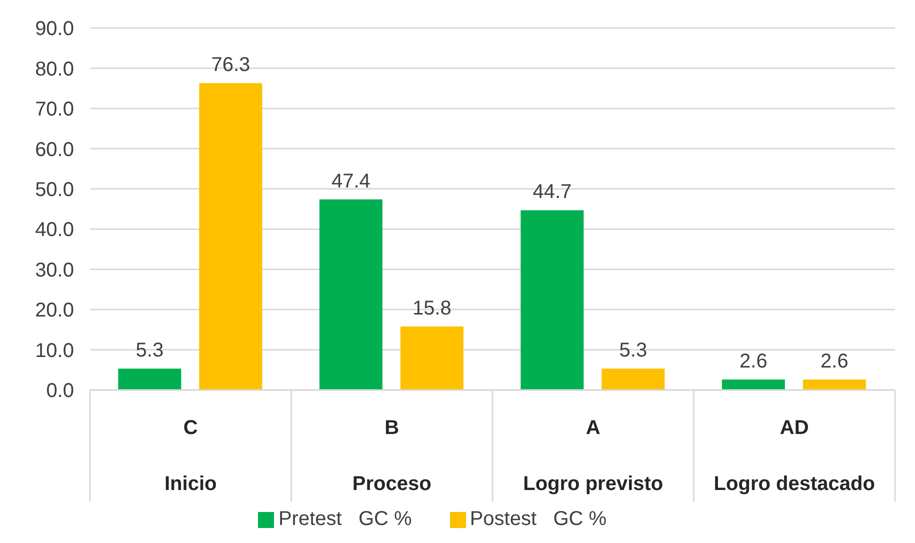  I want to click on data-label: 15.8, so click(432, 308).